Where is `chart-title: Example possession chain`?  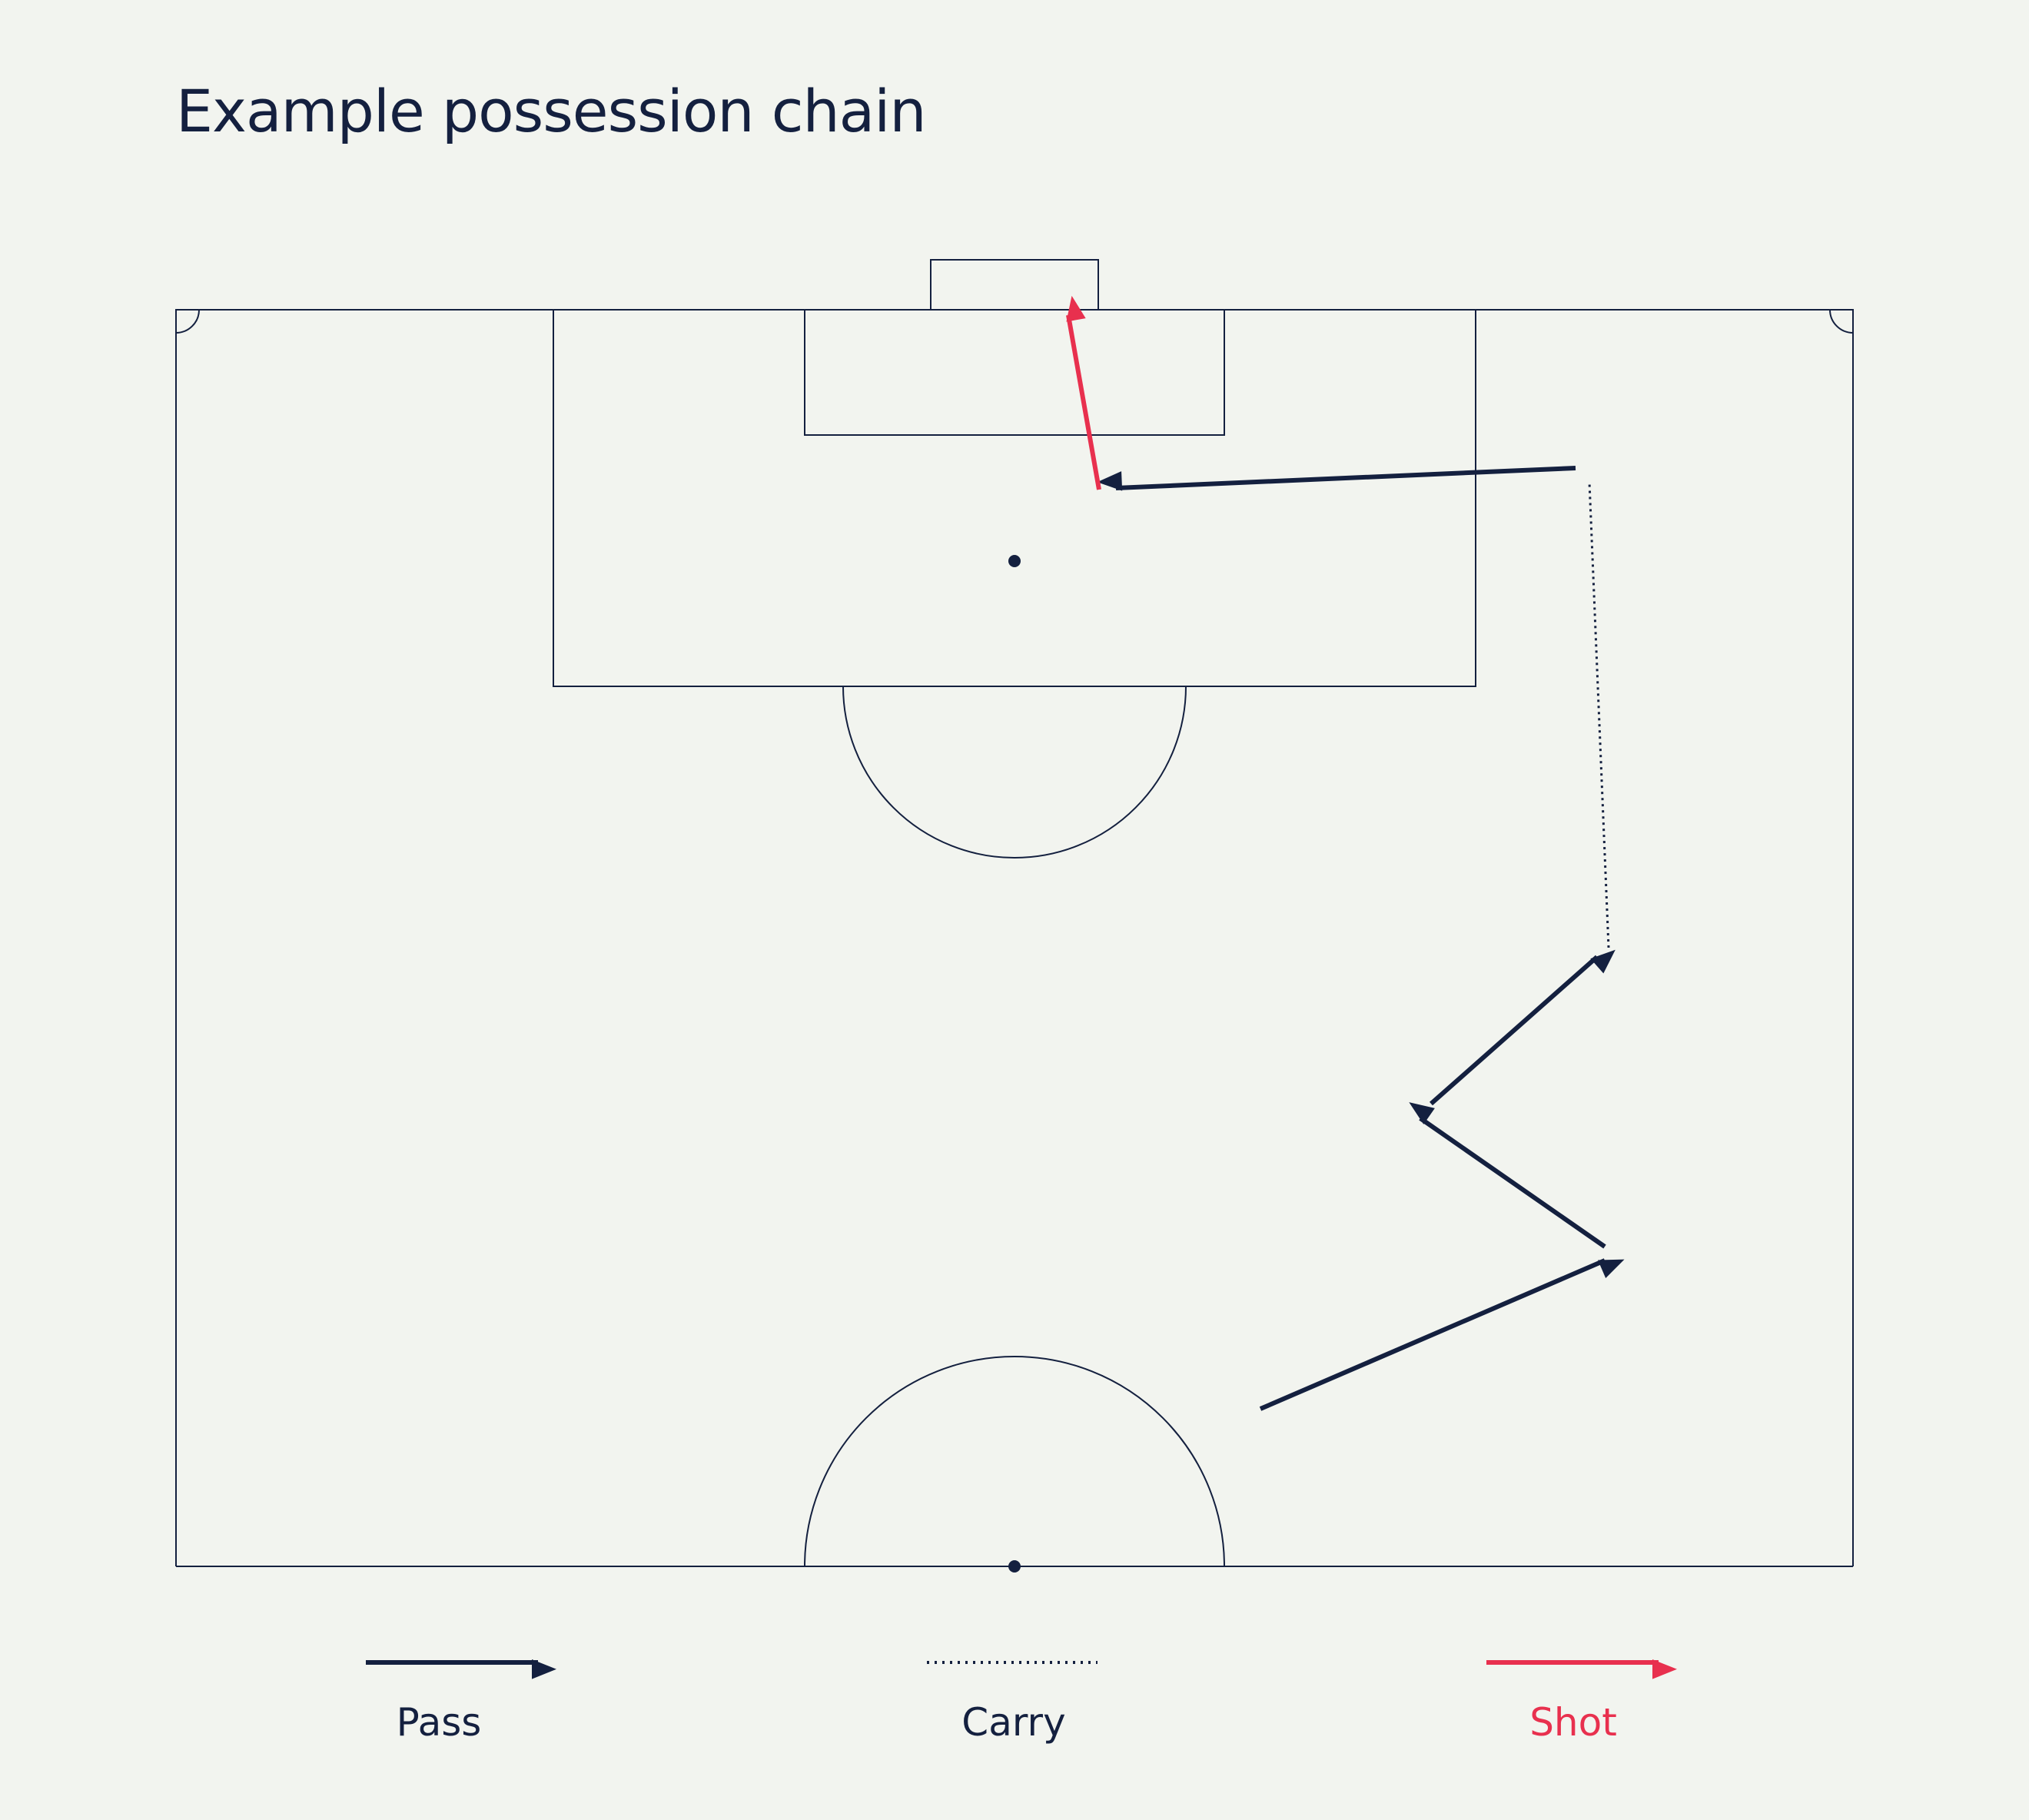 chart-title: Example possession chain is located at coordinates (551, 111).